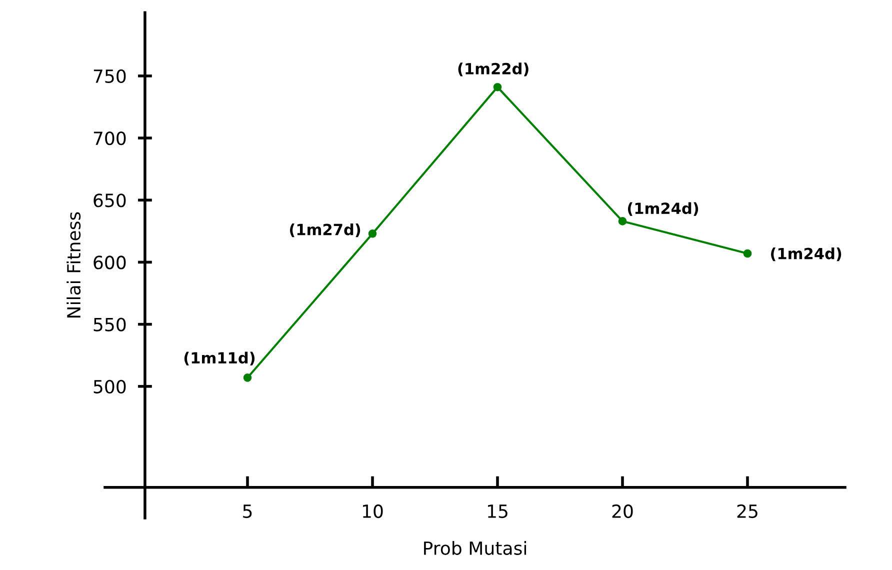 The height and width of the screenshot is (570, 892). What do you see at coordinates (73, 265) in the screenshot?
I see `y-axis-title: Nilai Fitness` at bounding box center [73, 265].